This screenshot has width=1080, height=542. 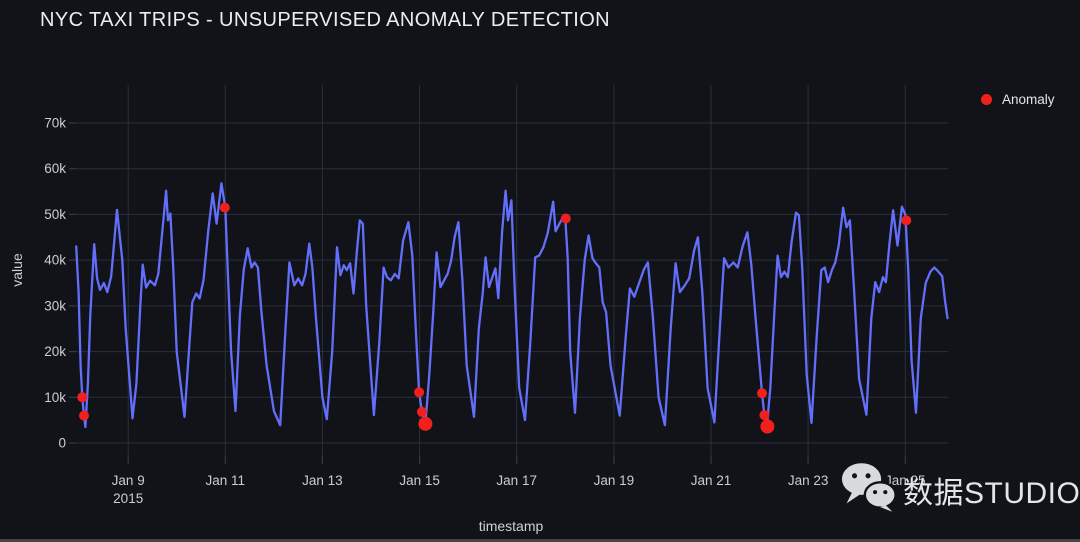 What do you see at coordinates (614, 480) in the screenshot?
I see `x-tick-label: Jan 19` at bounding box center [614, 480].